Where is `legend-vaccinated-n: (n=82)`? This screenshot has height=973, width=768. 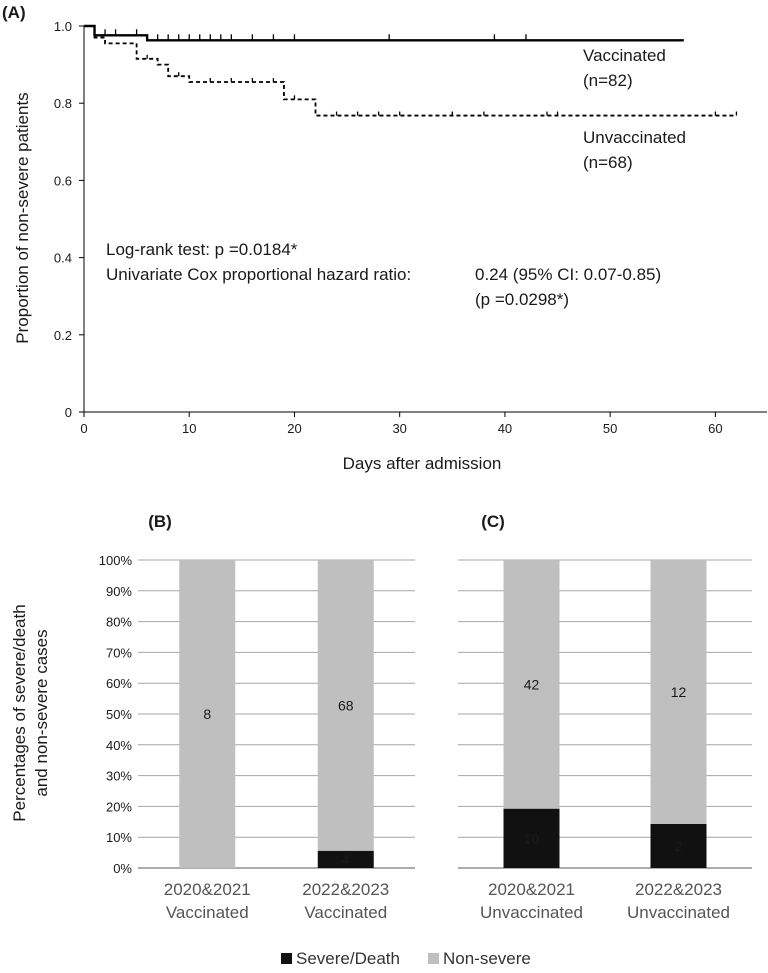 legend-vaccinated-n: (n=82) is located at coordinates (608, 80).